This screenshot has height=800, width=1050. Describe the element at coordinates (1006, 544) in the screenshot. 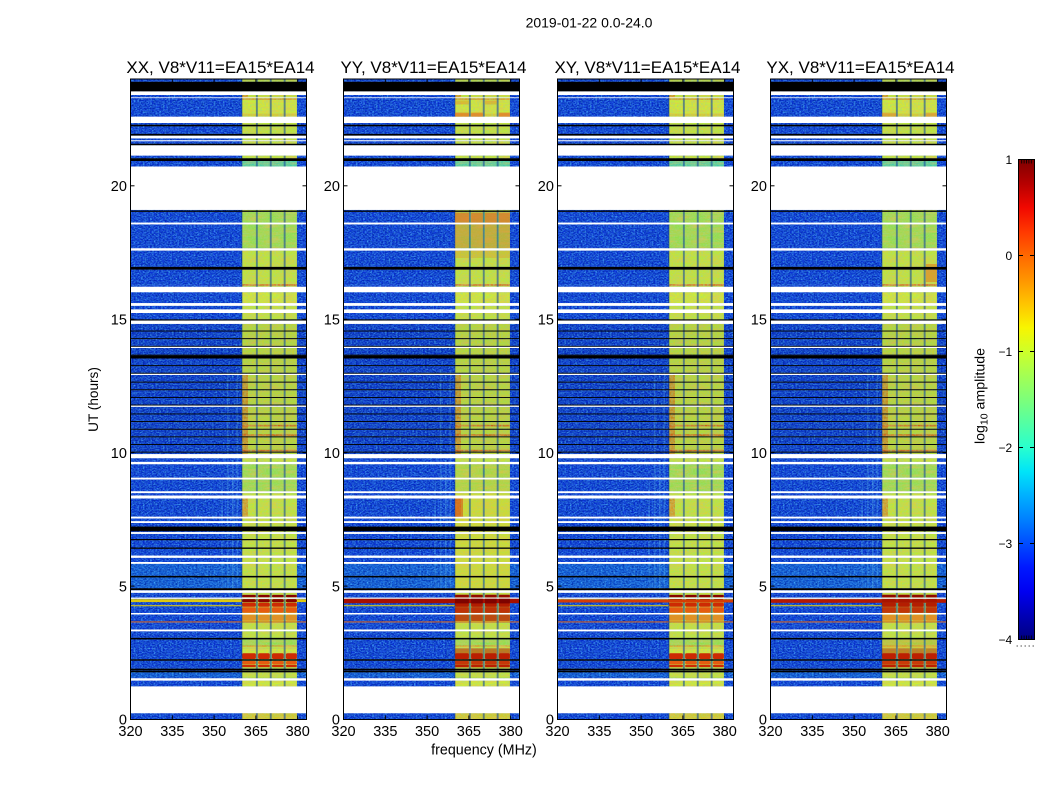

I see `svg-text: −3` at that location.